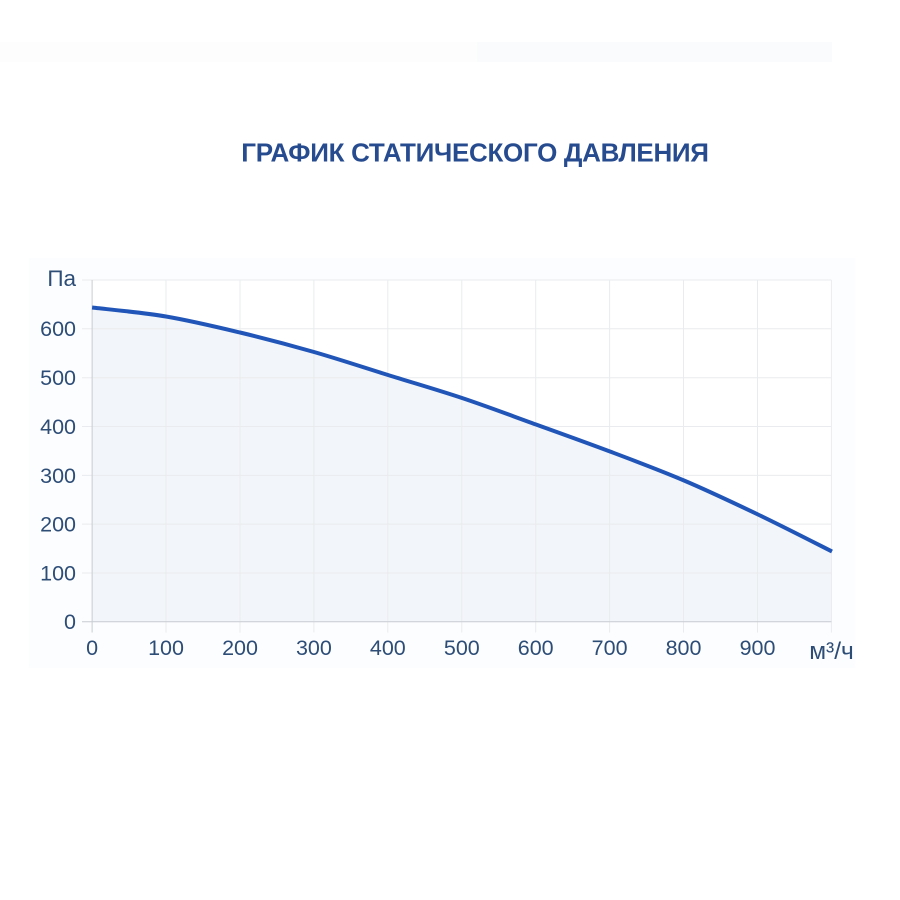  What do you see at coordinates (831, 651) in the screenshot?
I see `svg-text: м³/ч` at bounding box center [831, 651].